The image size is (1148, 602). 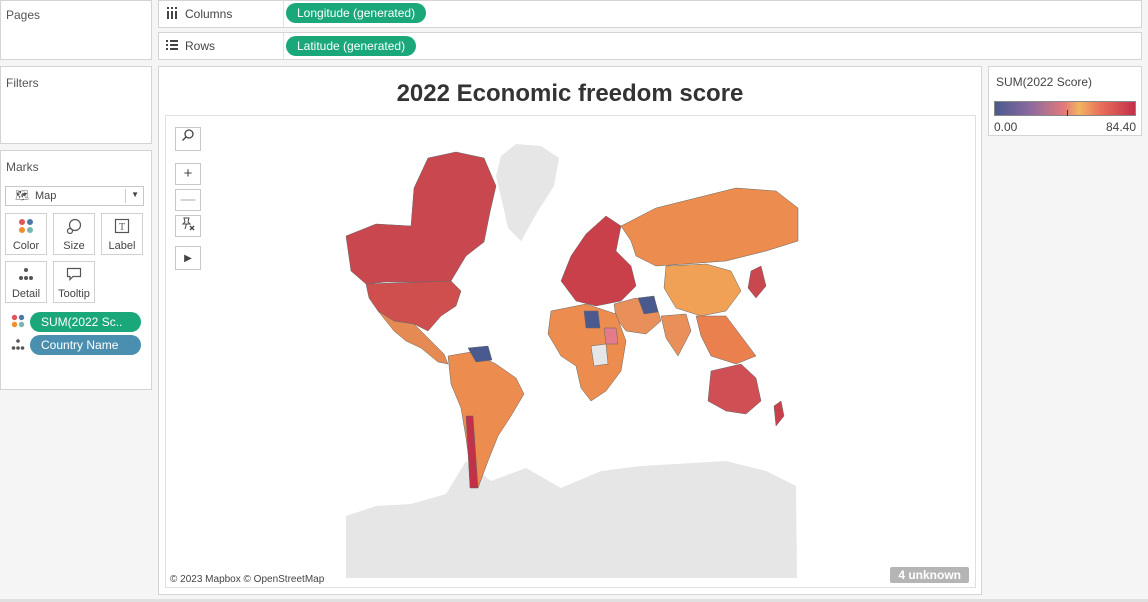 What do you see at coordinates (527, 192) in the screenshot?
I see `greenland-shape` at bounding box center [527, 192].